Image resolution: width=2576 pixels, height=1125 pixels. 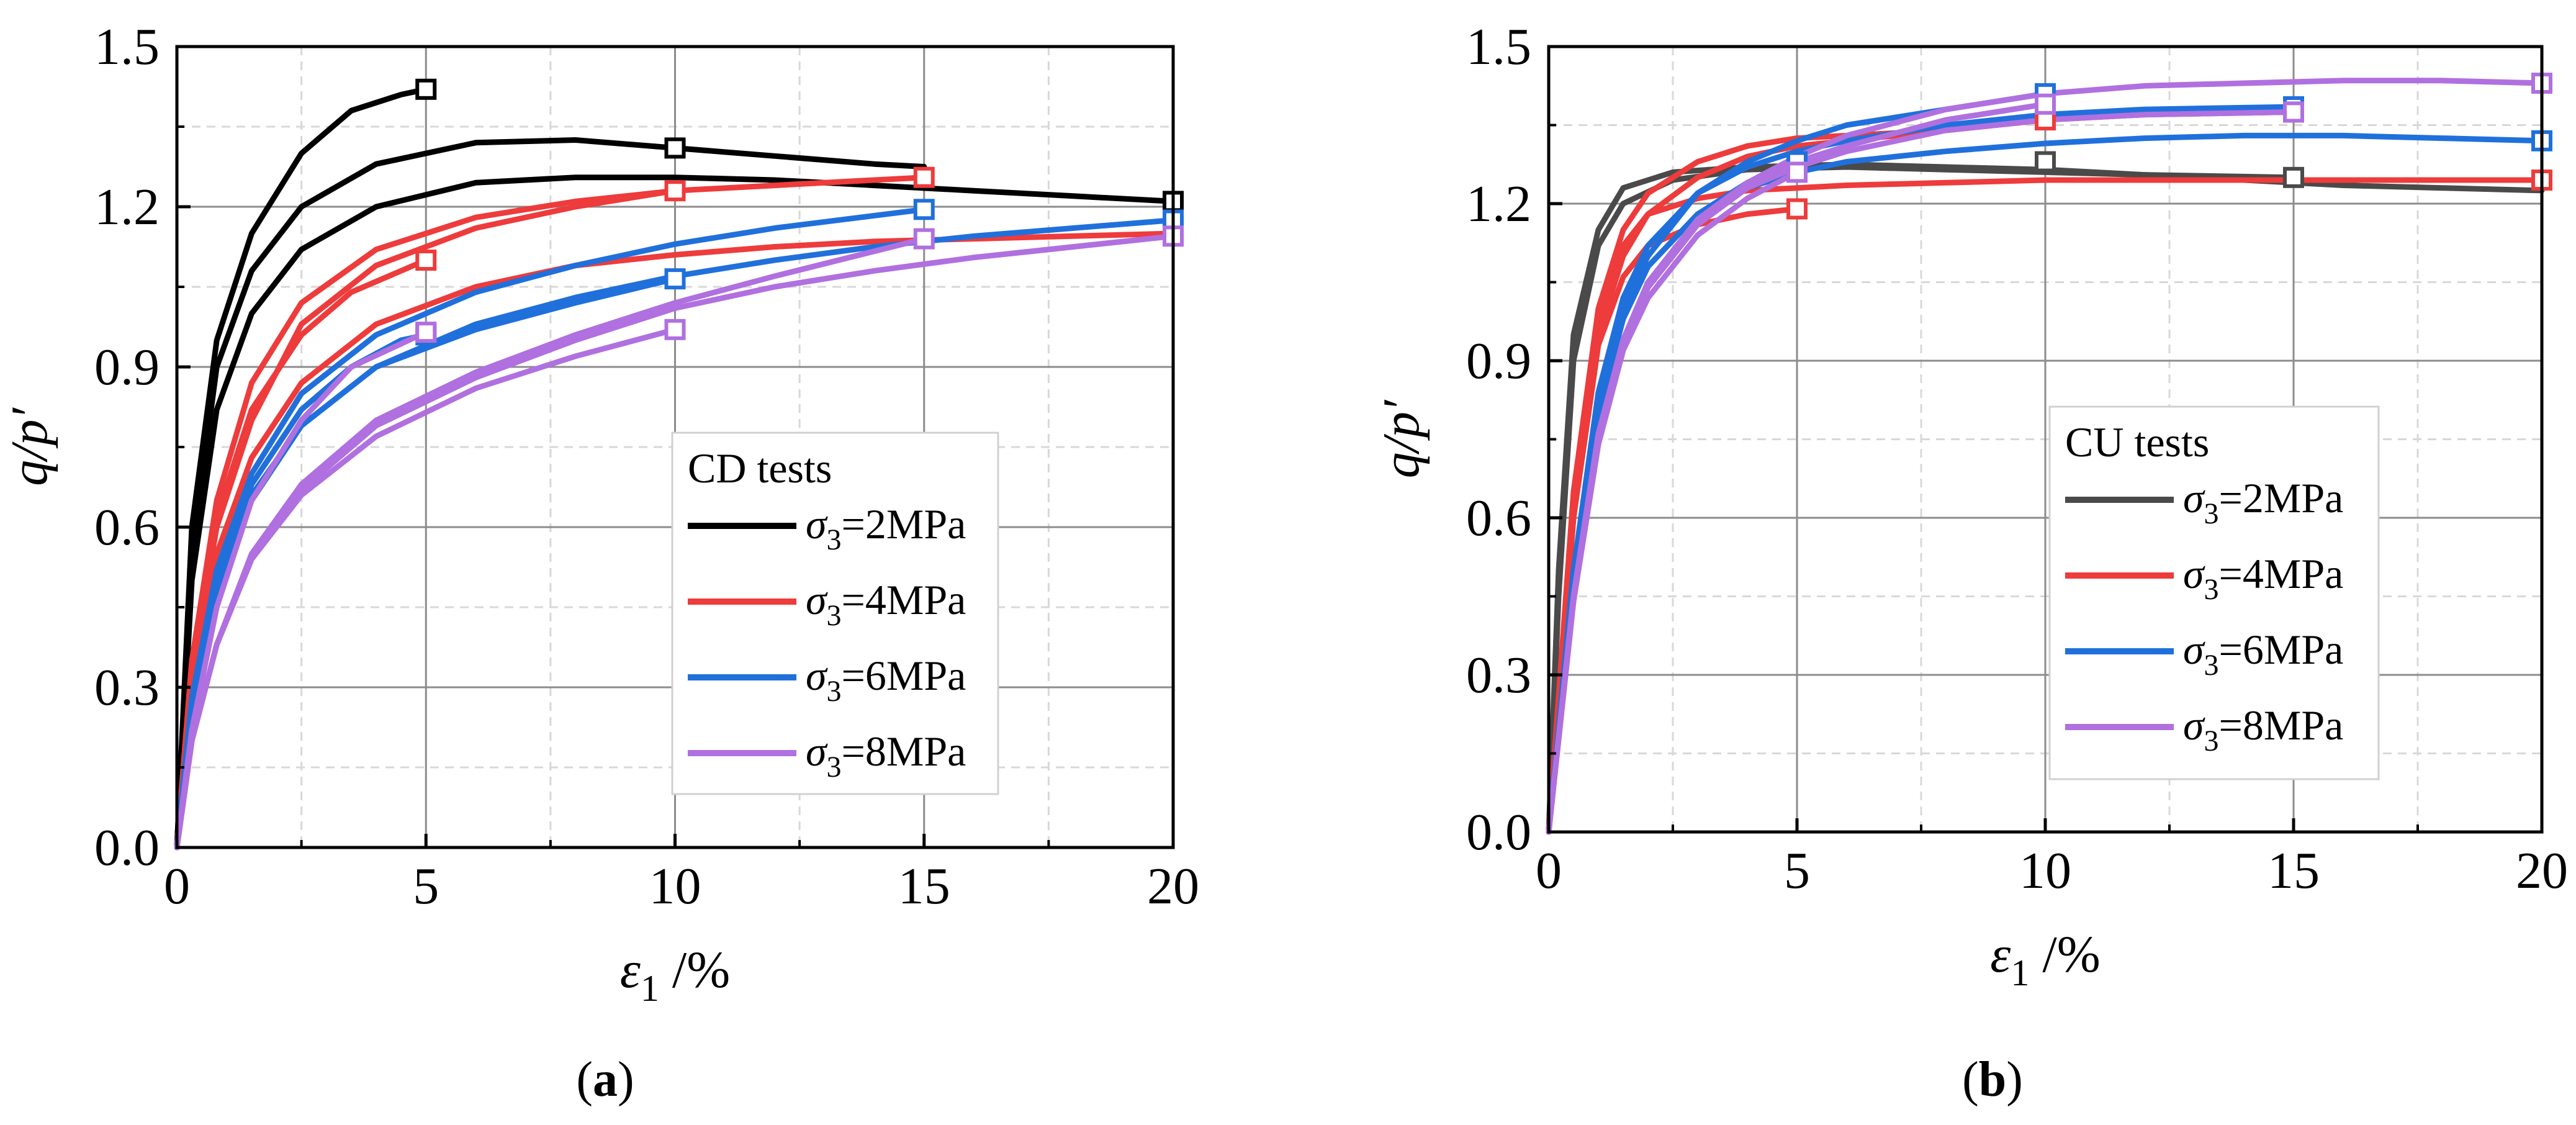 I want to click on legend-title: CD tests, so click(x=760, y=469).